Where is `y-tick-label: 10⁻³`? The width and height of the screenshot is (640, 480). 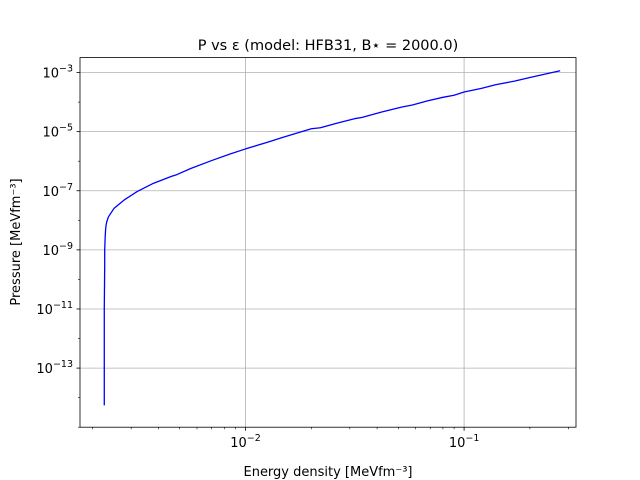 y-tick-label: 10⁻³ is located at coordinates (57, 73).